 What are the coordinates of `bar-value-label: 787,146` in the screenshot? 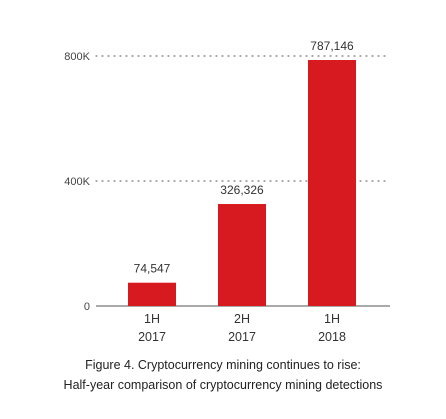 It's located at (332, 46).